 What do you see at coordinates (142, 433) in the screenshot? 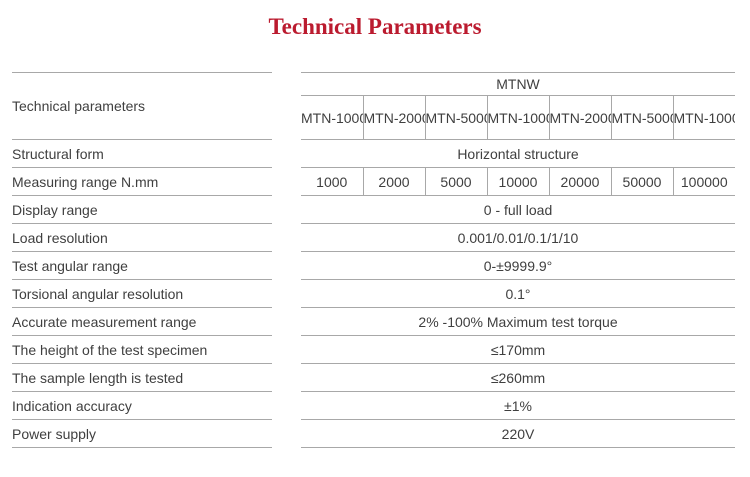
I see `param-label: Power supply` at bounding box center [142, 433].